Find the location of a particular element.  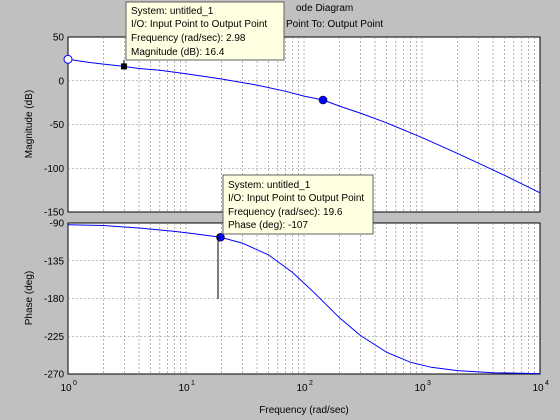

frequency-x-ticks: 10 0 10 1 10 2 10 3 10 4 is located at coordinates (304, 387).